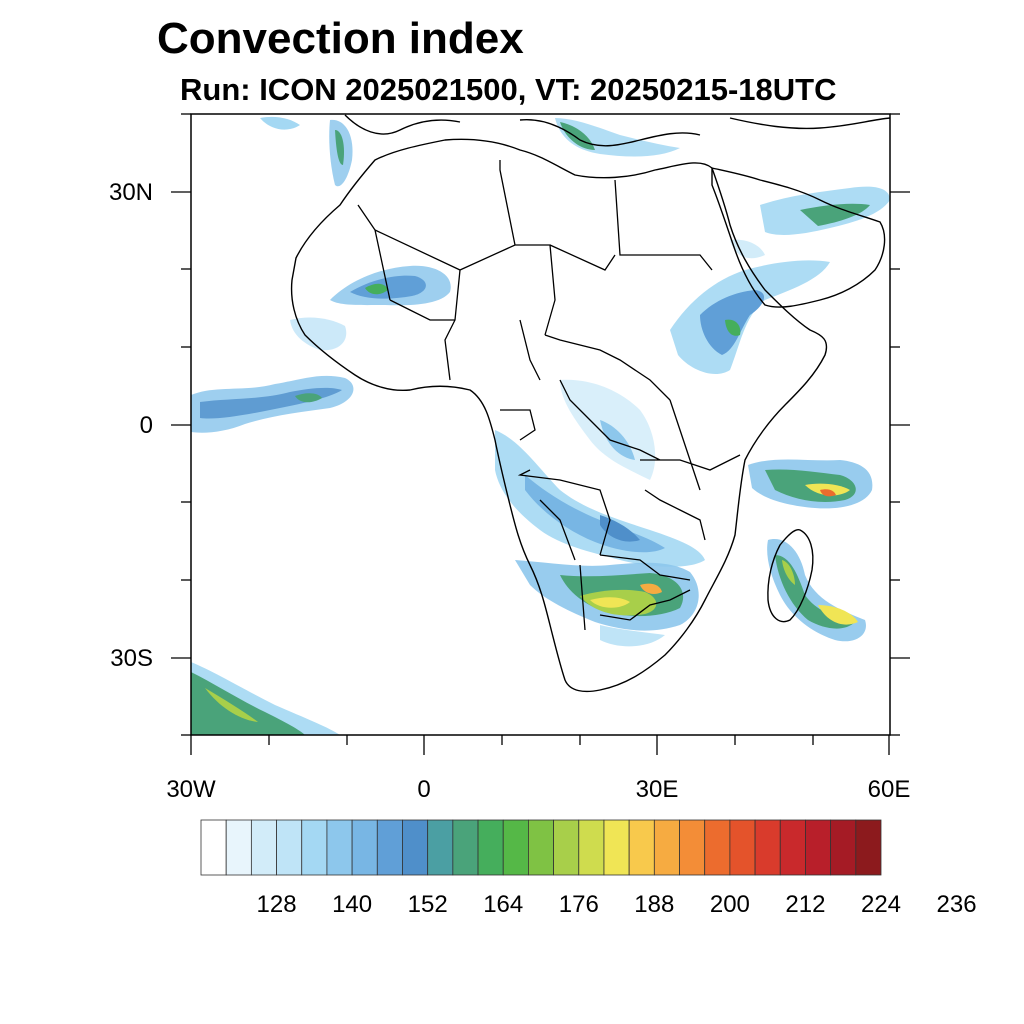  I want to click on field-madagascar, so click(816, 590).